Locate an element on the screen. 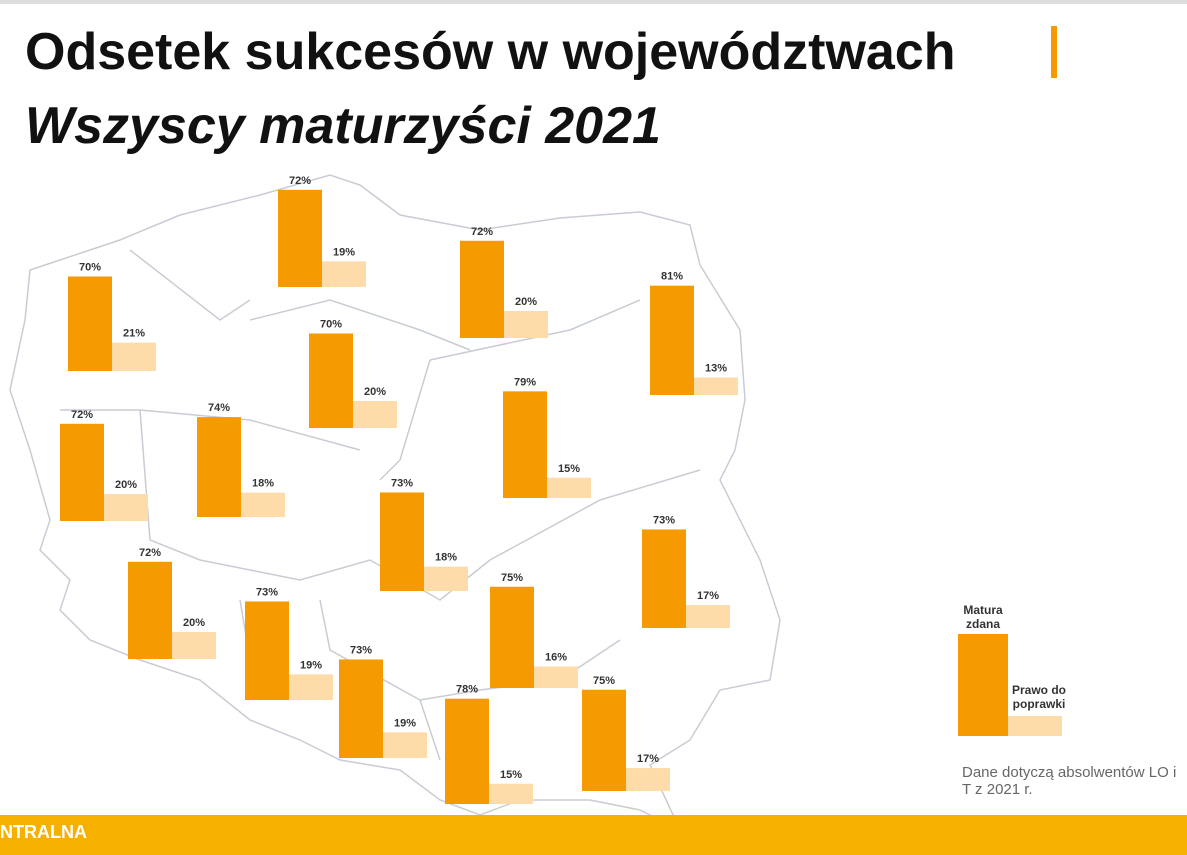 The height and width of the screenshot is (855, 1187). footer-text: NTRALNA is located at coordinates (43, 832).